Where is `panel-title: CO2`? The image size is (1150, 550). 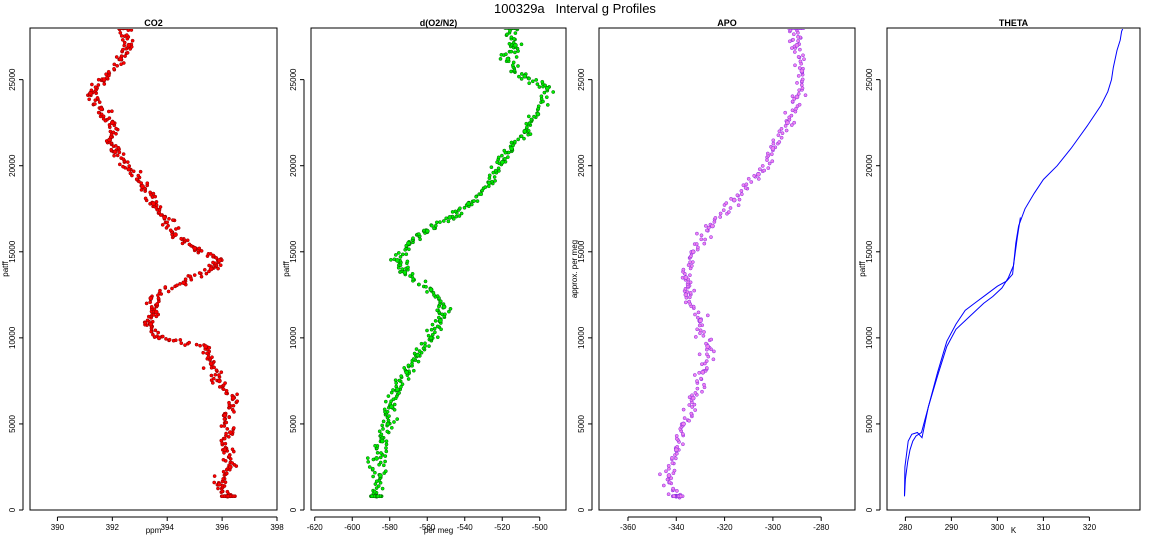
panel-title: CO2 is located at coordinates (153, 23).